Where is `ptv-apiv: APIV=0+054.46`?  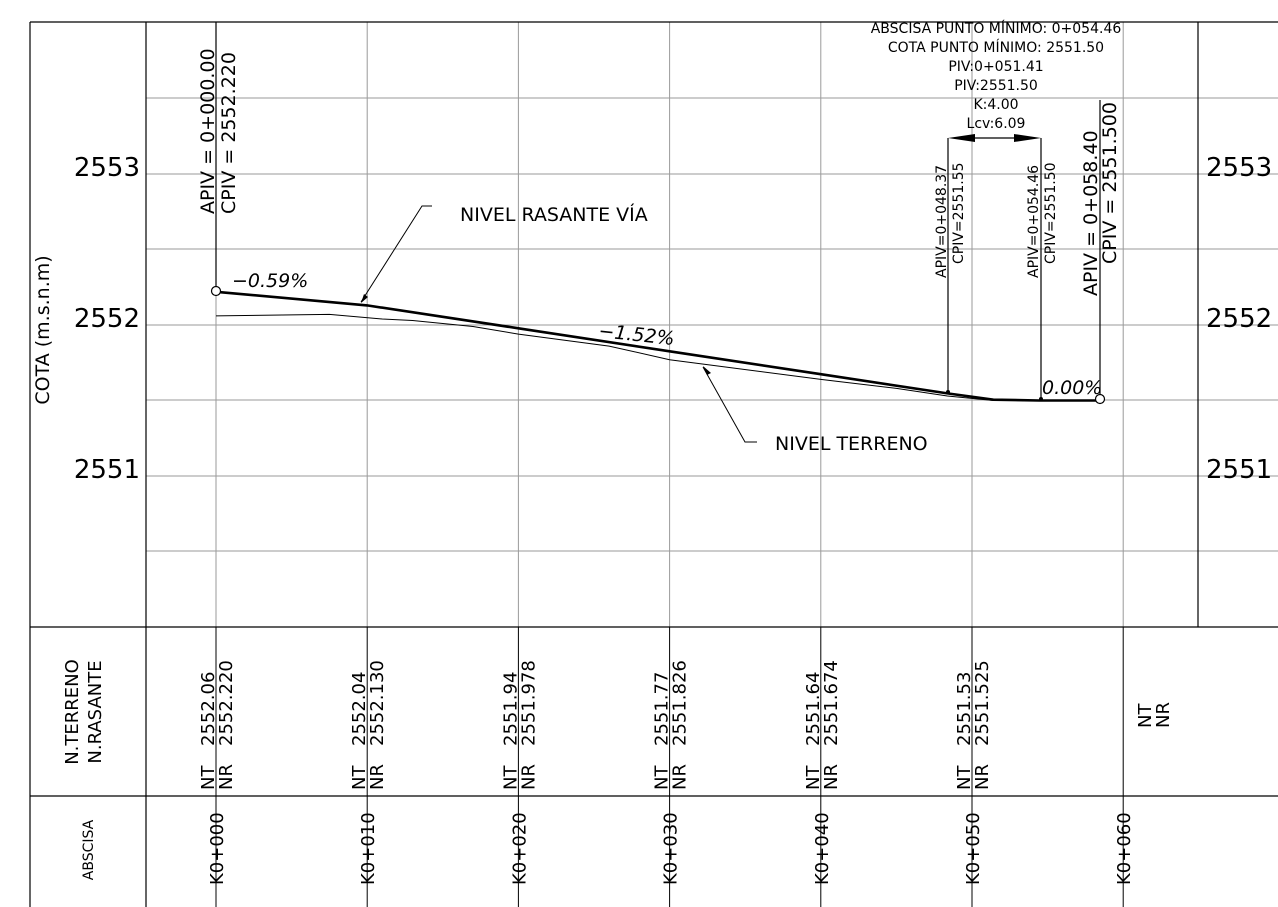 ptv-apiv: APIV=0+054.46 is located at coordinates (1034, 221).